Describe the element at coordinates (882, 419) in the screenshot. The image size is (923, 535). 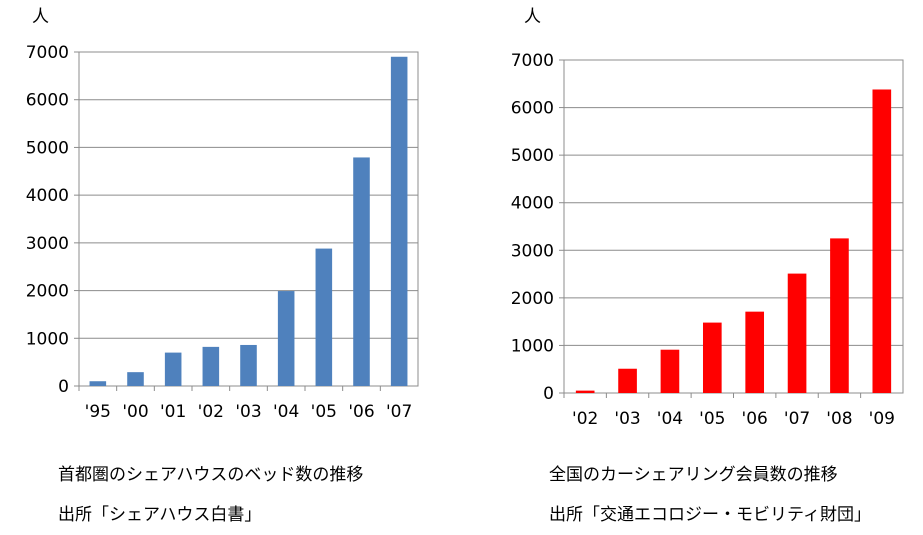
I see `x-tick-label: '09` at that location.